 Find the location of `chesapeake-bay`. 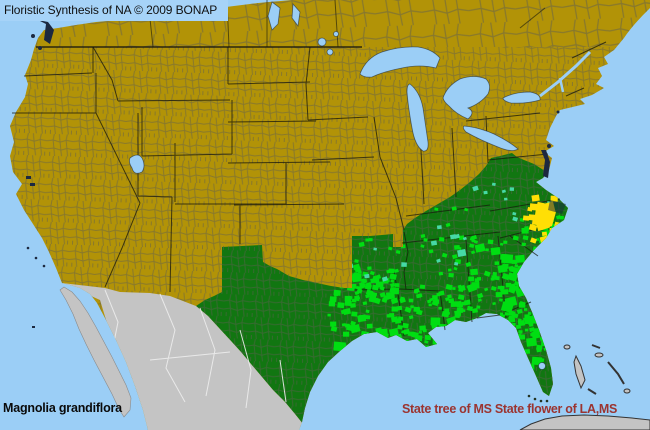

chesapeake-bay is located at coordinates (545, 164).